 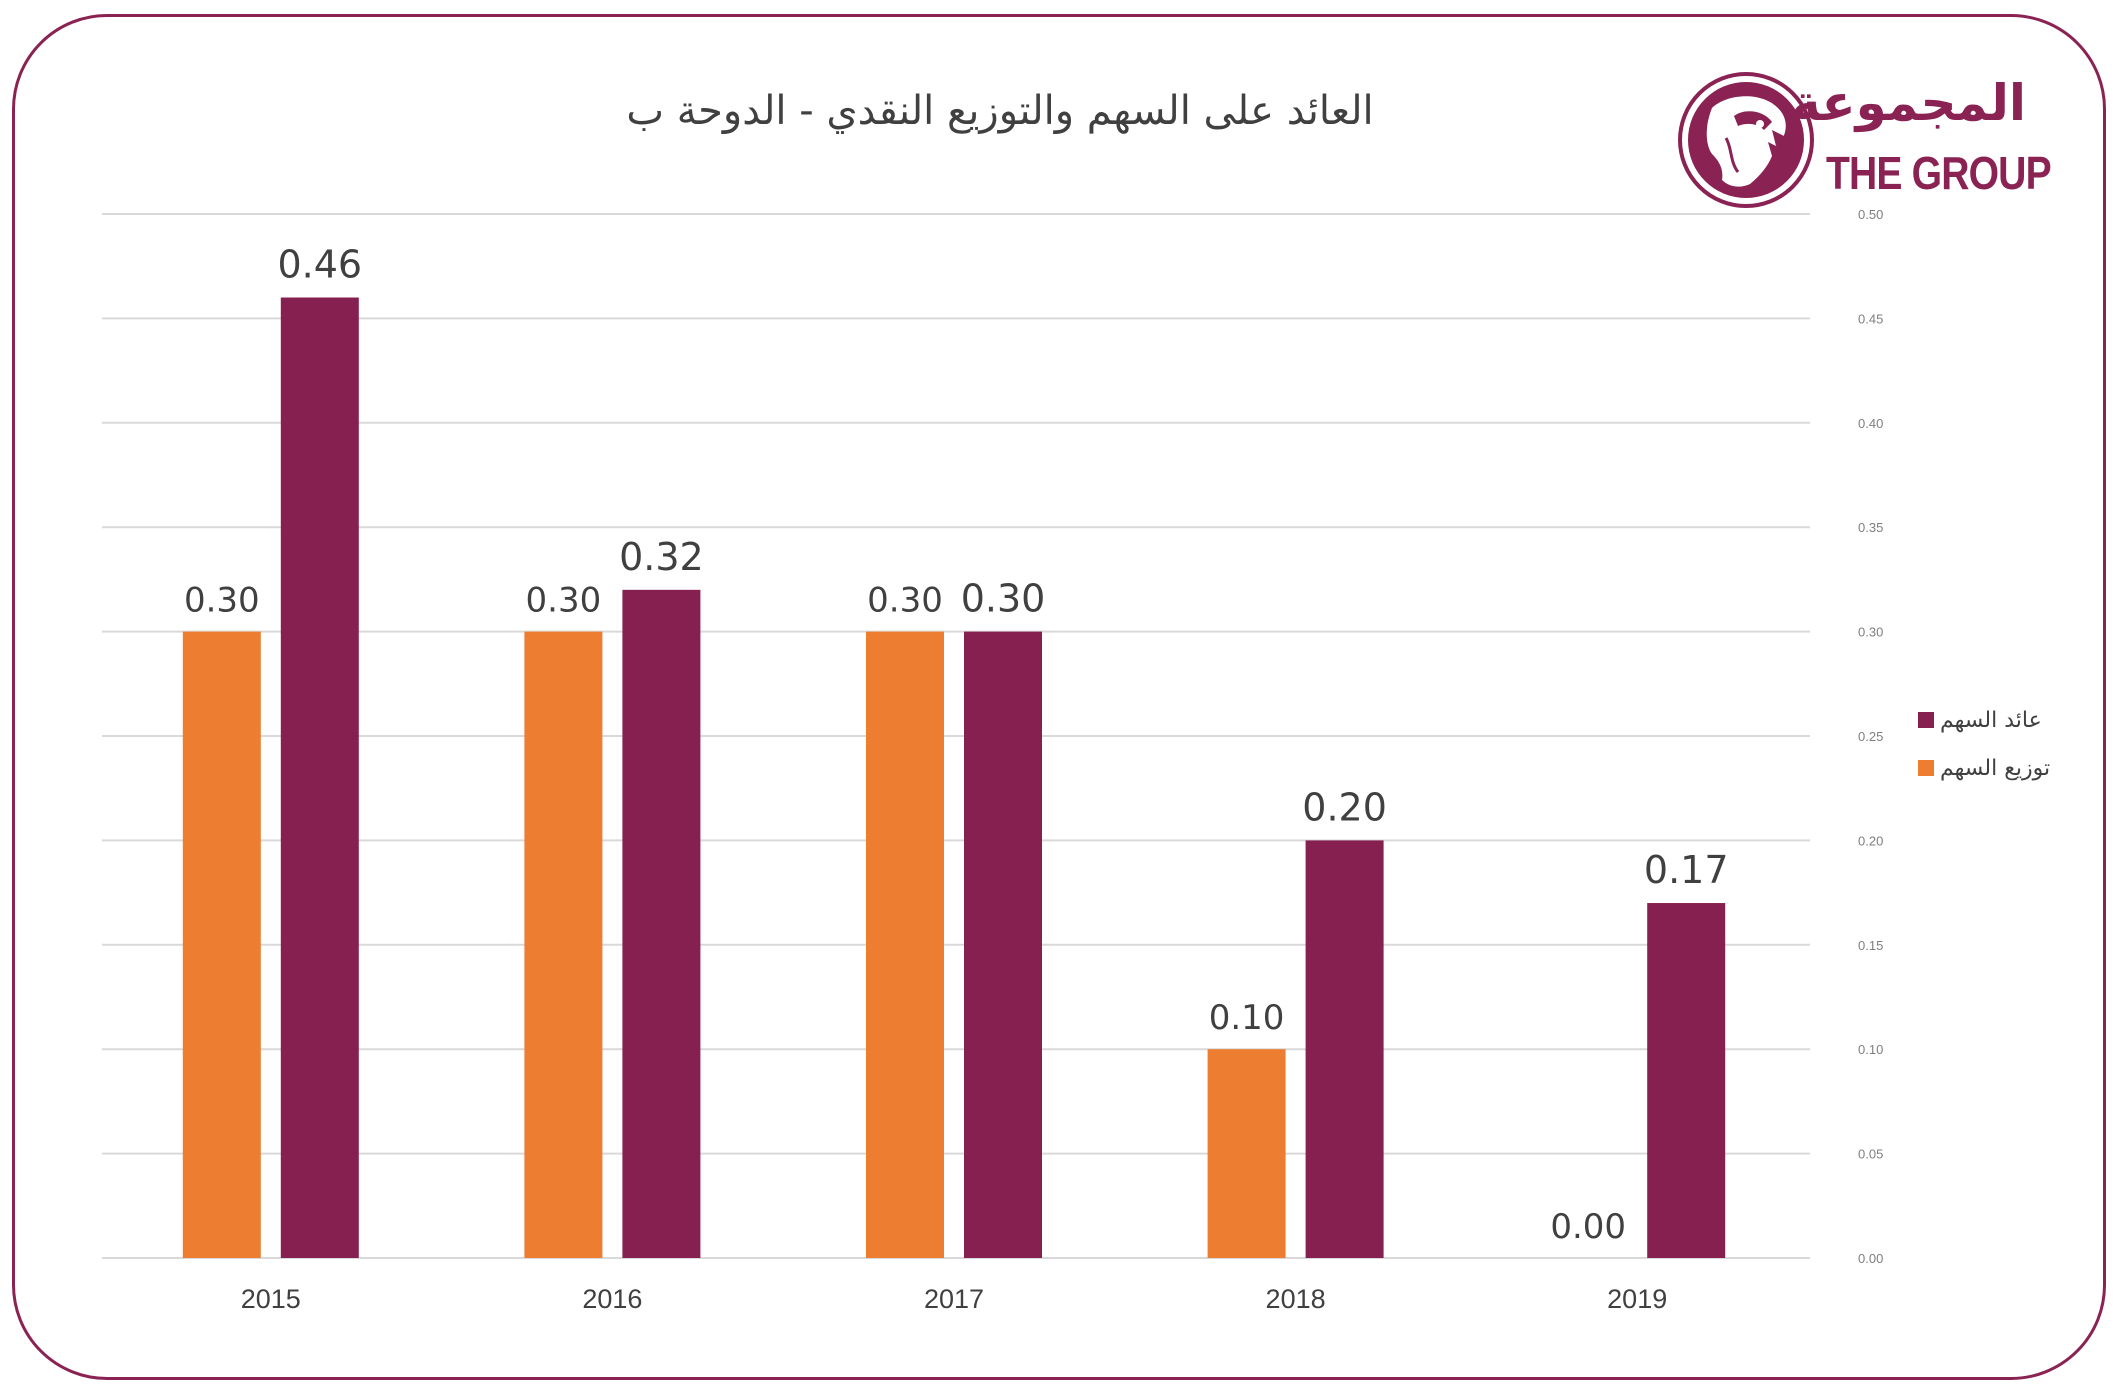 What do you see at coordinates (1870, 527) in the screenshot?
I see `y-tick-label: 0.35` at bounding box center [1870, 527].